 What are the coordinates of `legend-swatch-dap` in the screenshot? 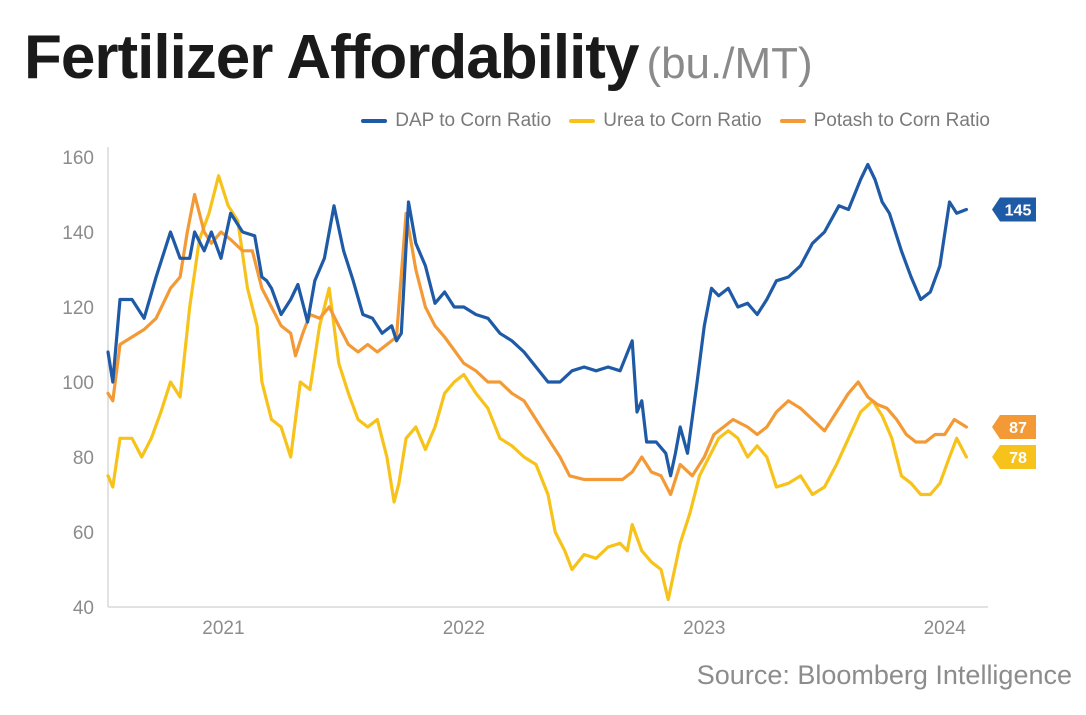 It's located at (374, 121).